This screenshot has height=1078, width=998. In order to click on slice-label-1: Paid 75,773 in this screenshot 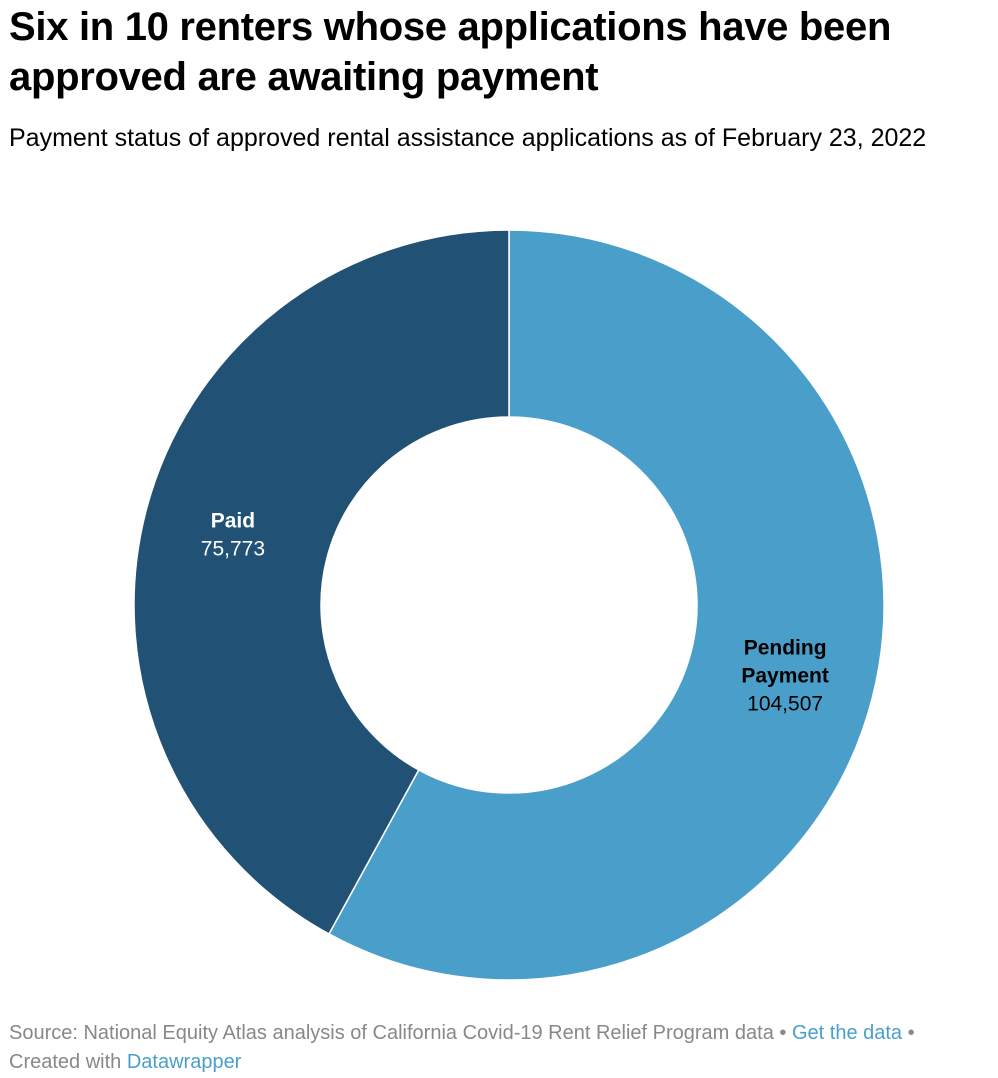, I will do `click(233, 534)`.